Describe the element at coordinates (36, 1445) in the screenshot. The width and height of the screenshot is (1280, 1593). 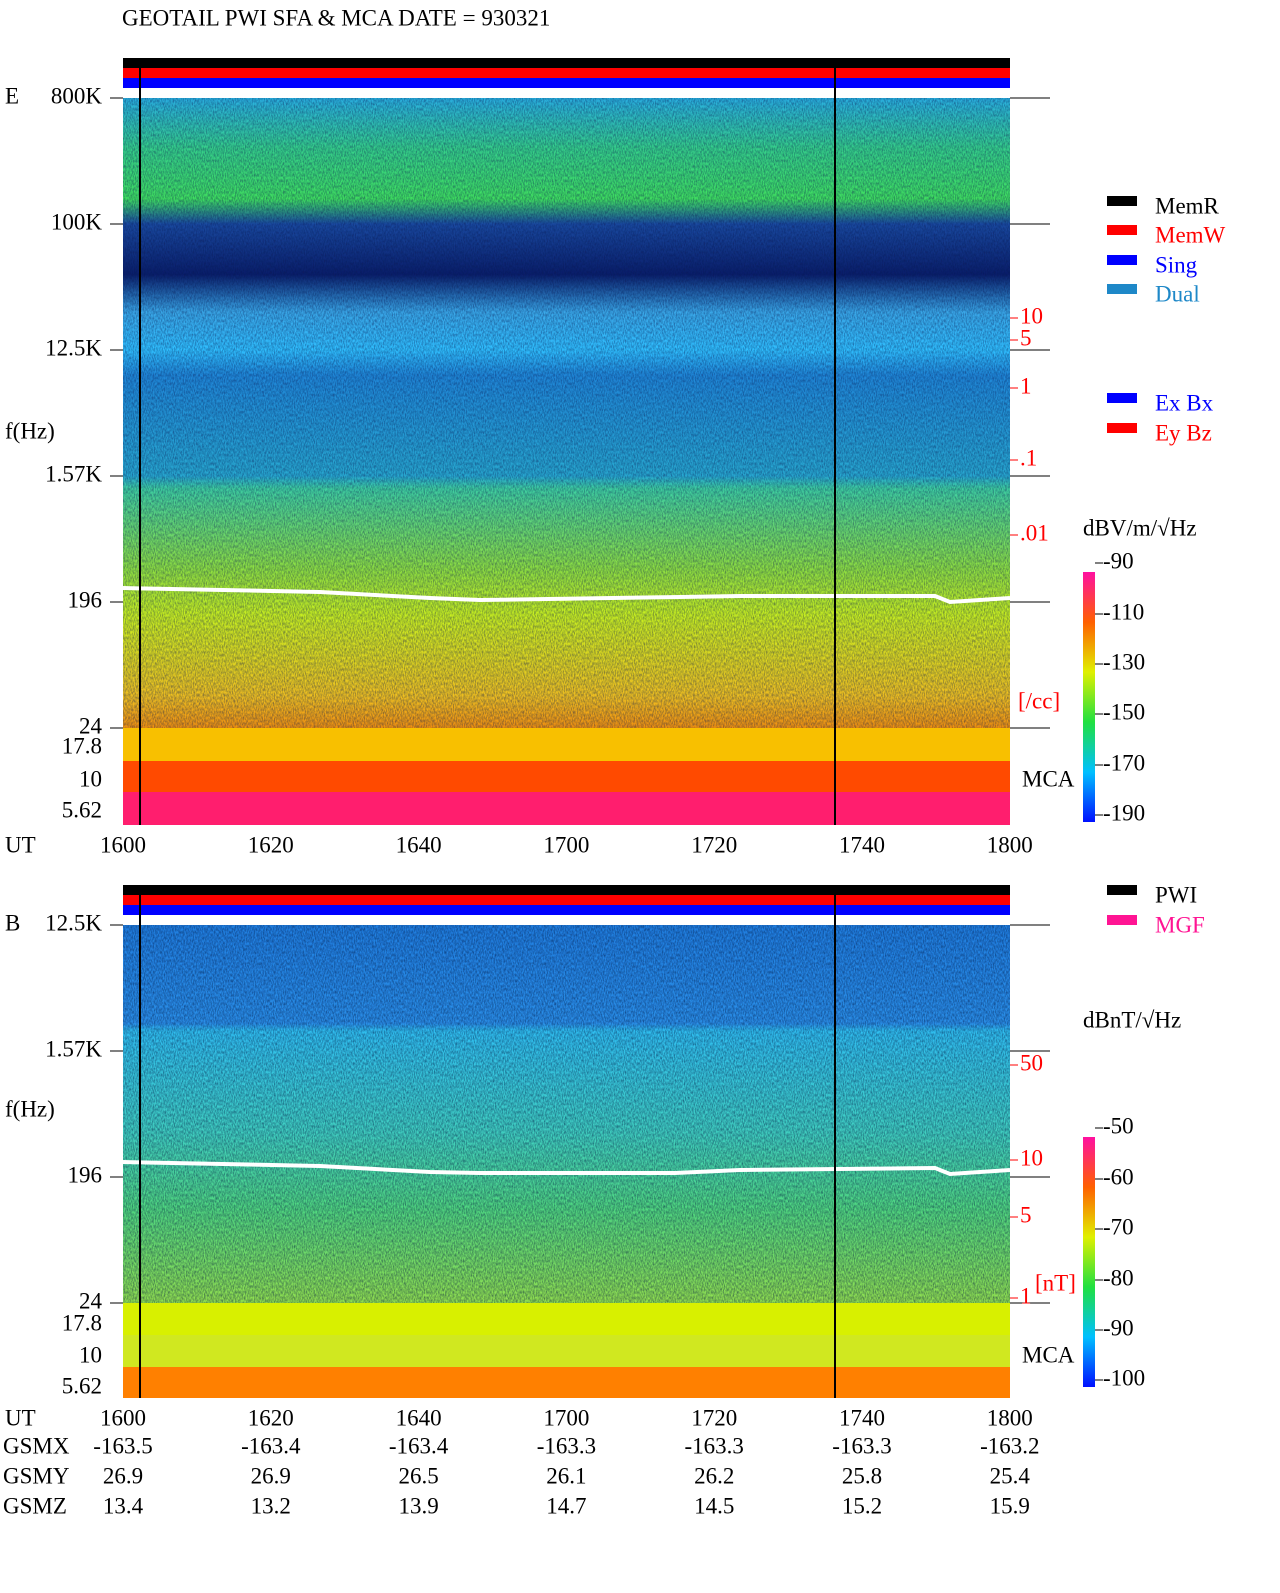
I see `orbit-label: GSMX` at that location.